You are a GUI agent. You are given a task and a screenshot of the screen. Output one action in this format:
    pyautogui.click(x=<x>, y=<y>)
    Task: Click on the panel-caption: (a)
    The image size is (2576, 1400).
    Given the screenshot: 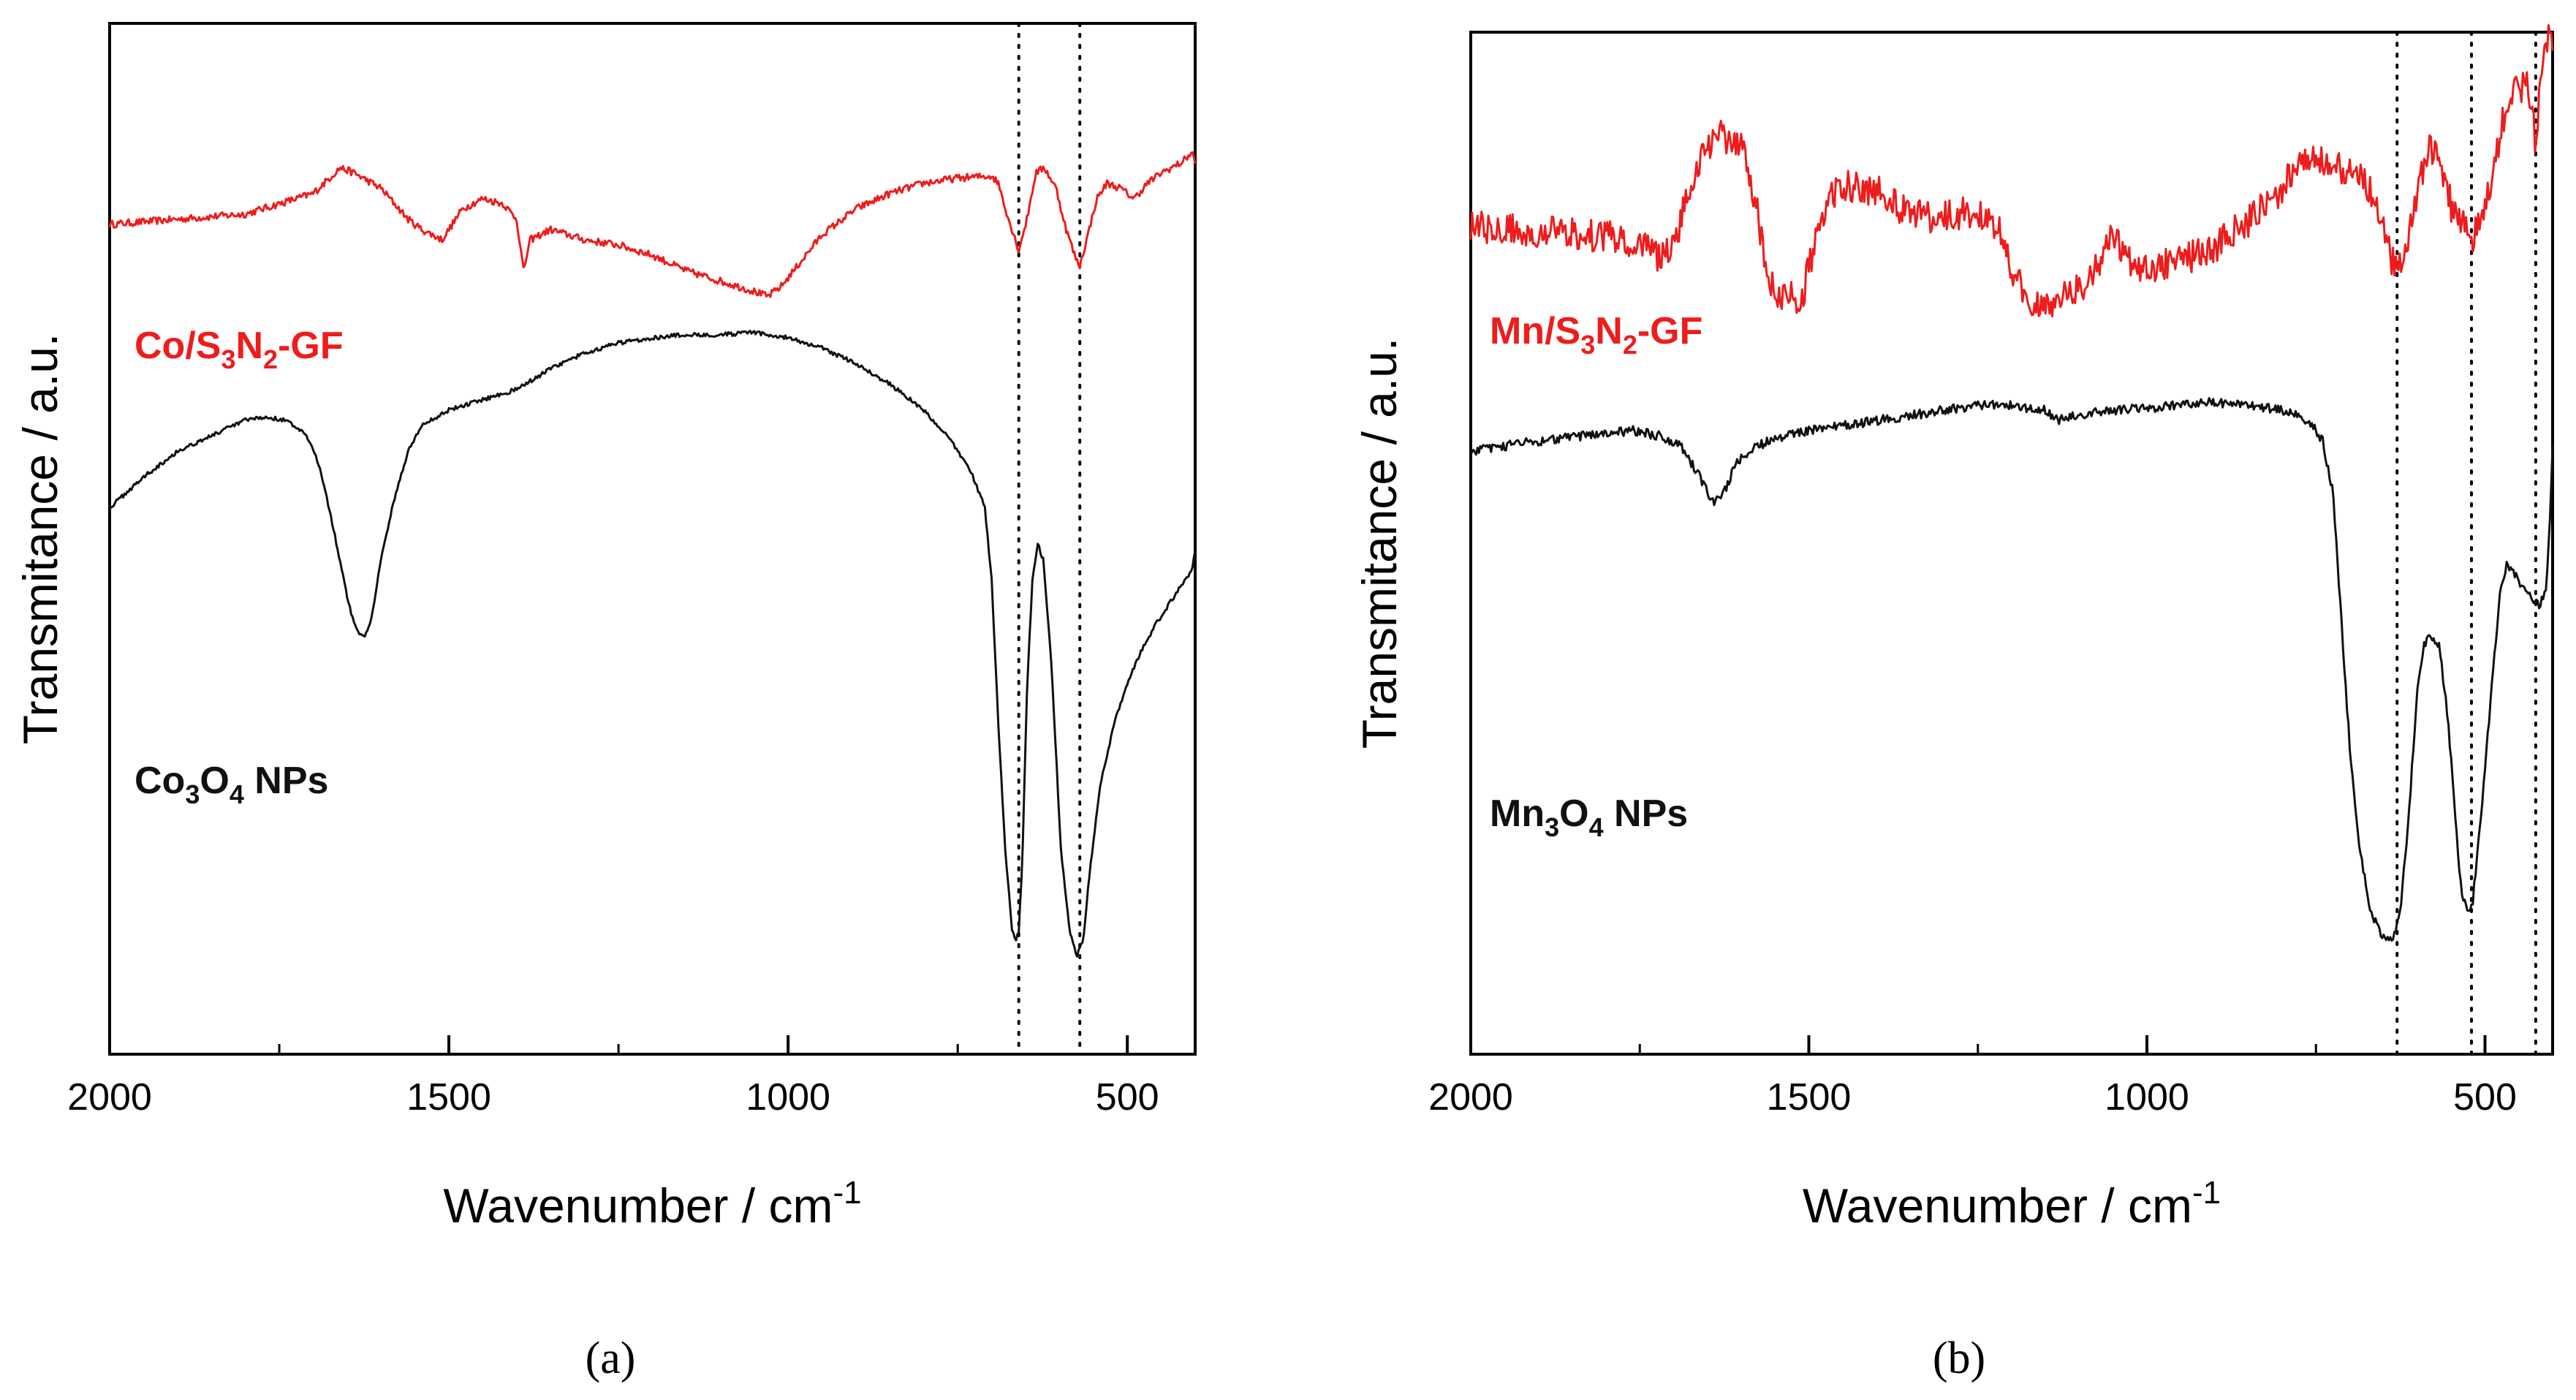 What is the action you would take?
    pyautogui.click(x=611, y=1358)
    